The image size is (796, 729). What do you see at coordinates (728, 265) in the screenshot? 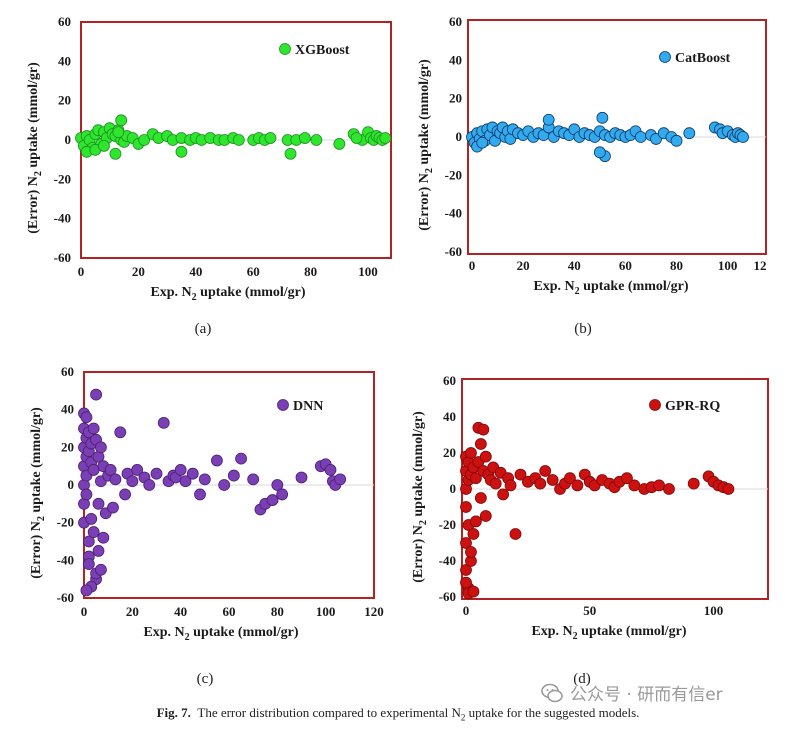
I see `x-tick-label: 100` at bounding box center [728, 265].